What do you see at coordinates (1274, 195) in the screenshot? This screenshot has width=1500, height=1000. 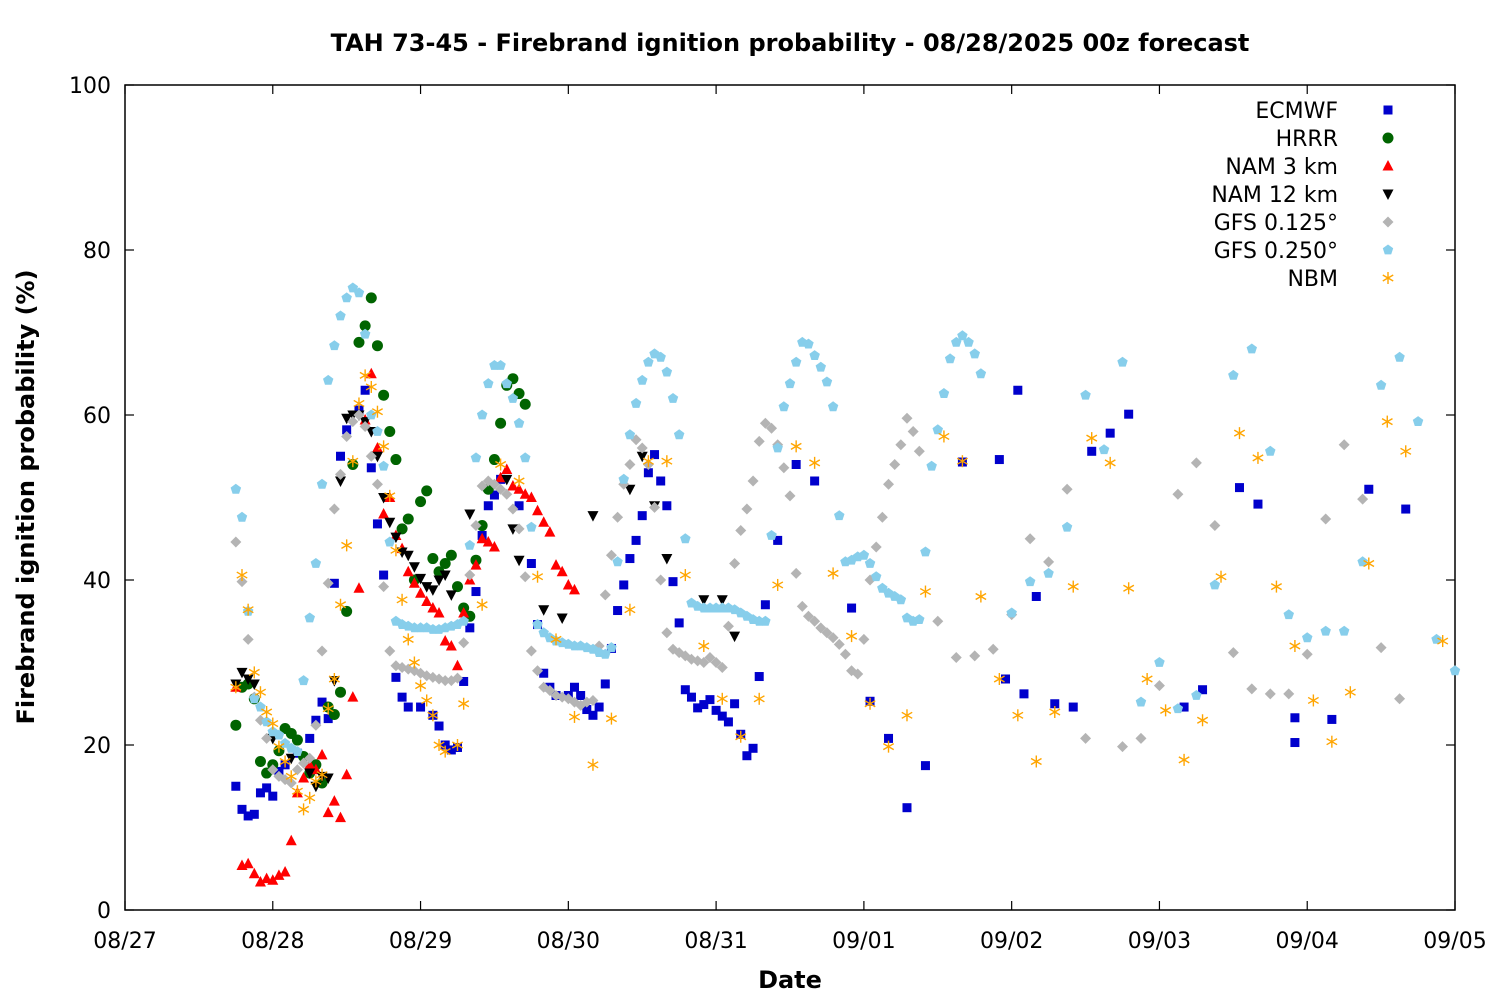 I see `legend-label: NAM 12 km` at bounding box center [1274, 195].